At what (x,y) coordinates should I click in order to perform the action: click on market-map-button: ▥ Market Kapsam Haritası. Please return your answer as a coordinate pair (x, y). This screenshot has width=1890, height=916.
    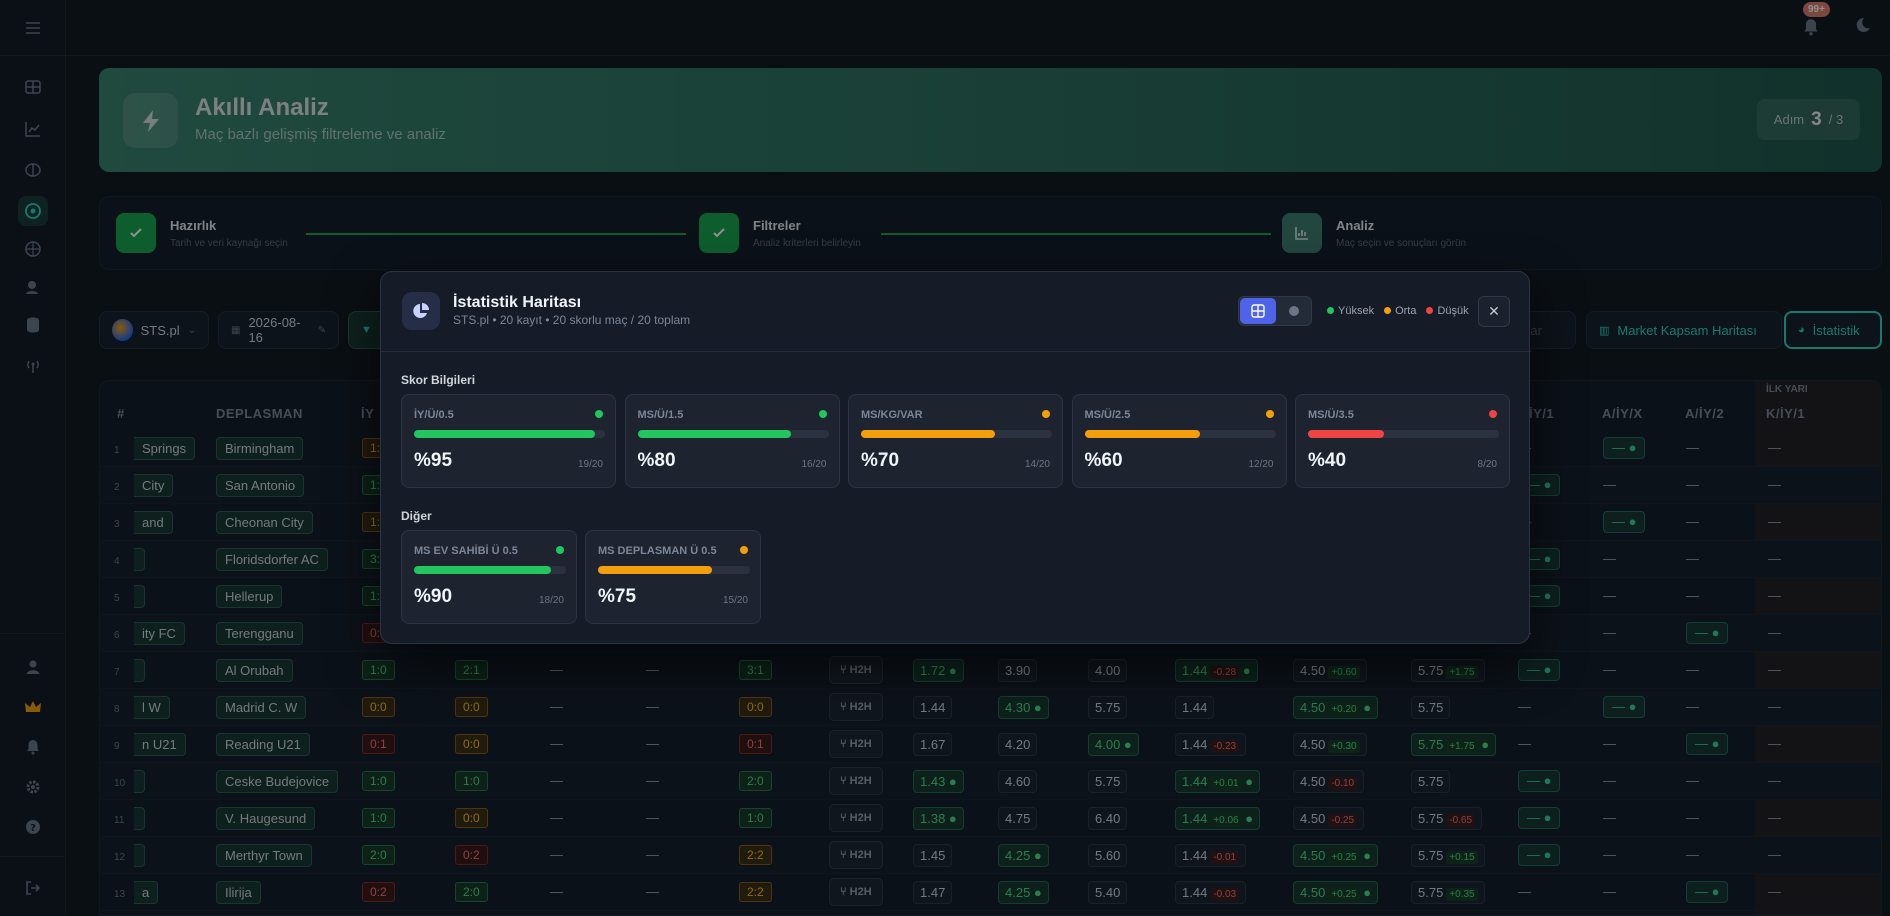
    Looking at the image, I should click on (1684, 330).